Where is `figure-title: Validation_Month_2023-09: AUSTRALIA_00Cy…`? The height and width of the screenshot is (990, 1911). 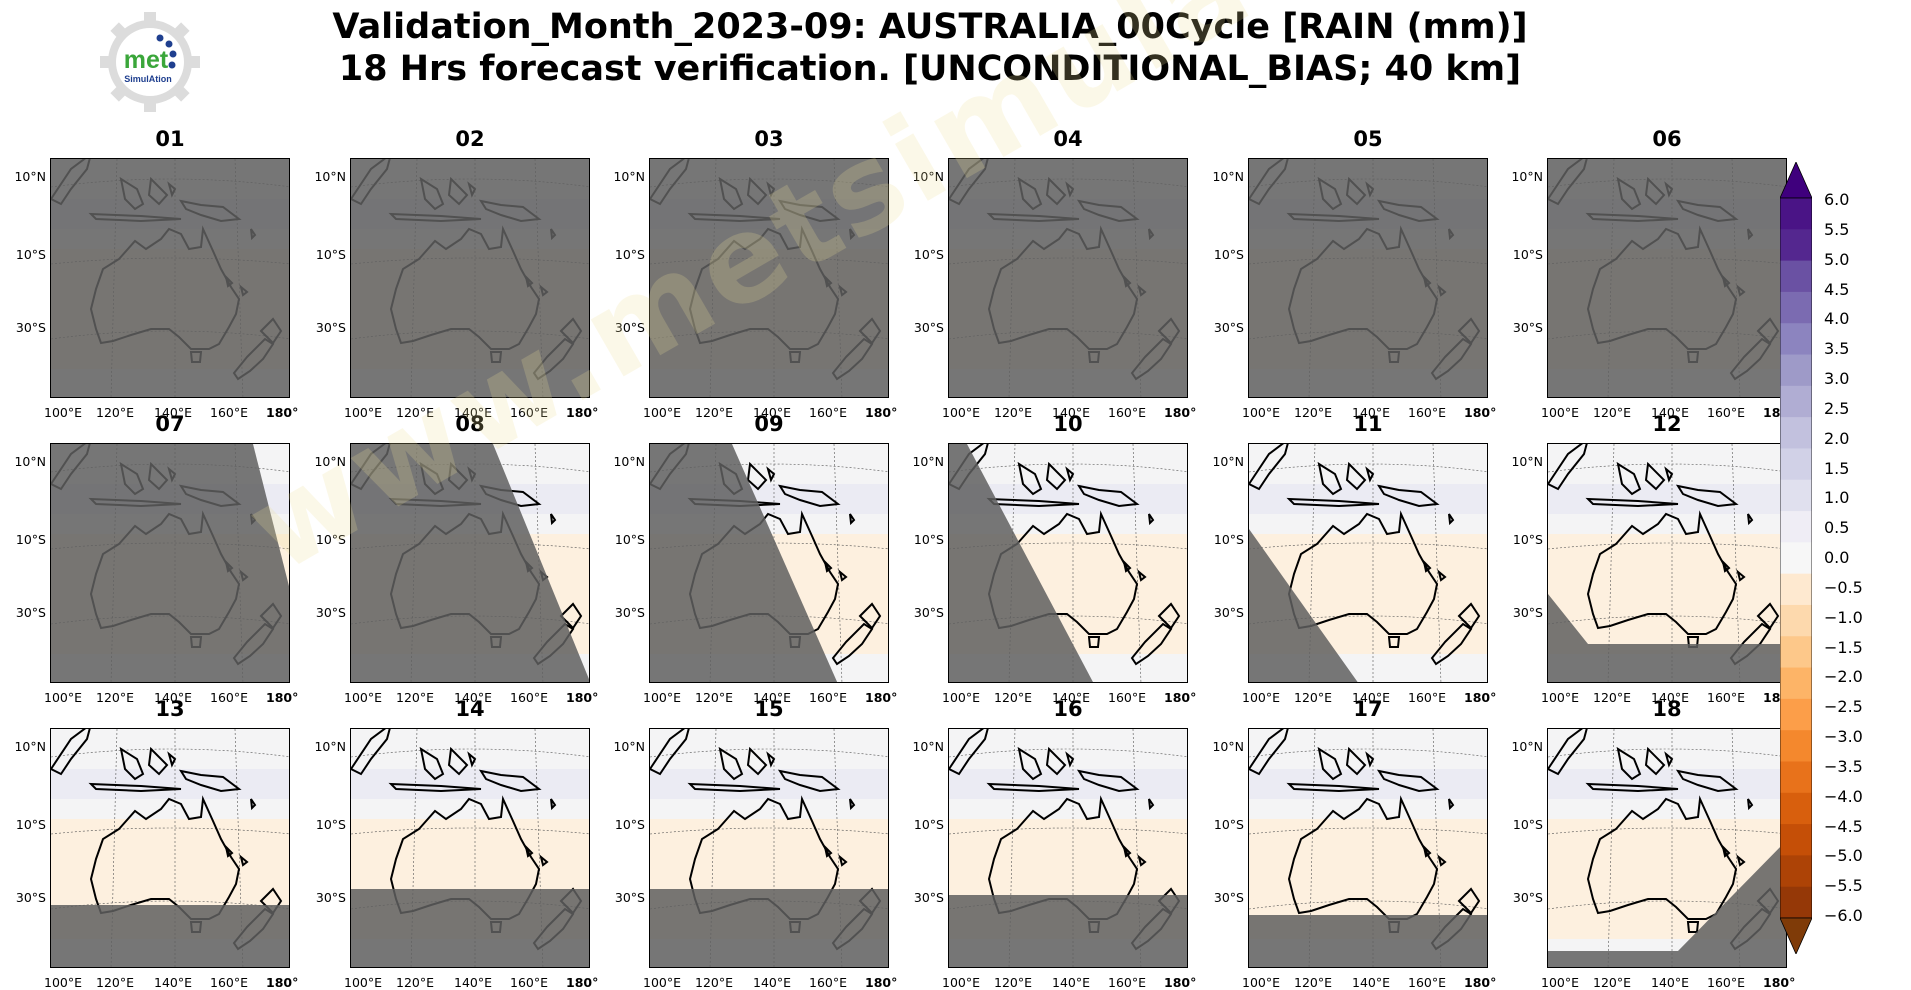
figure-title: Validation_Month_2023-09: AUSTRALIA_00Cy… is located at coordinates (930, 48).